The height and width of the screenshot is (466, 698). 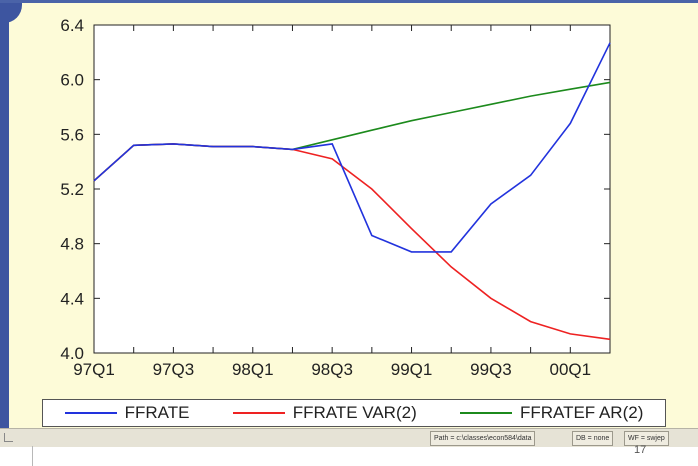 What do you see at coordinates (72, 298) in the screenshot?
I see `y-tick-label: 4.4` at bounding box center [72, 298].